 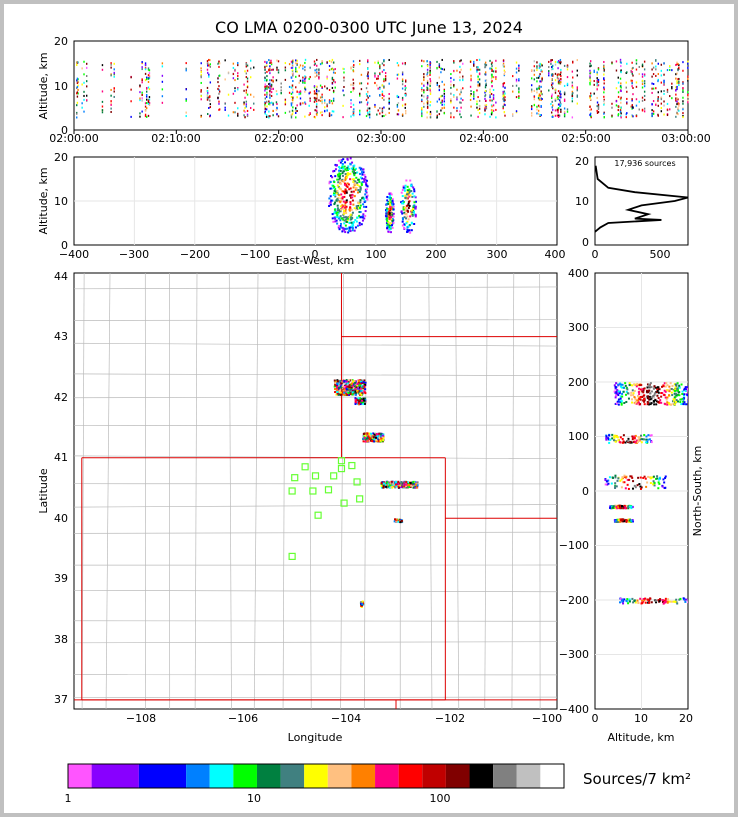 What do you see at coordinates (574, 545) in the screenshot?
I see `ns-ytick-m100: −100` at bounding box center [574, 545].